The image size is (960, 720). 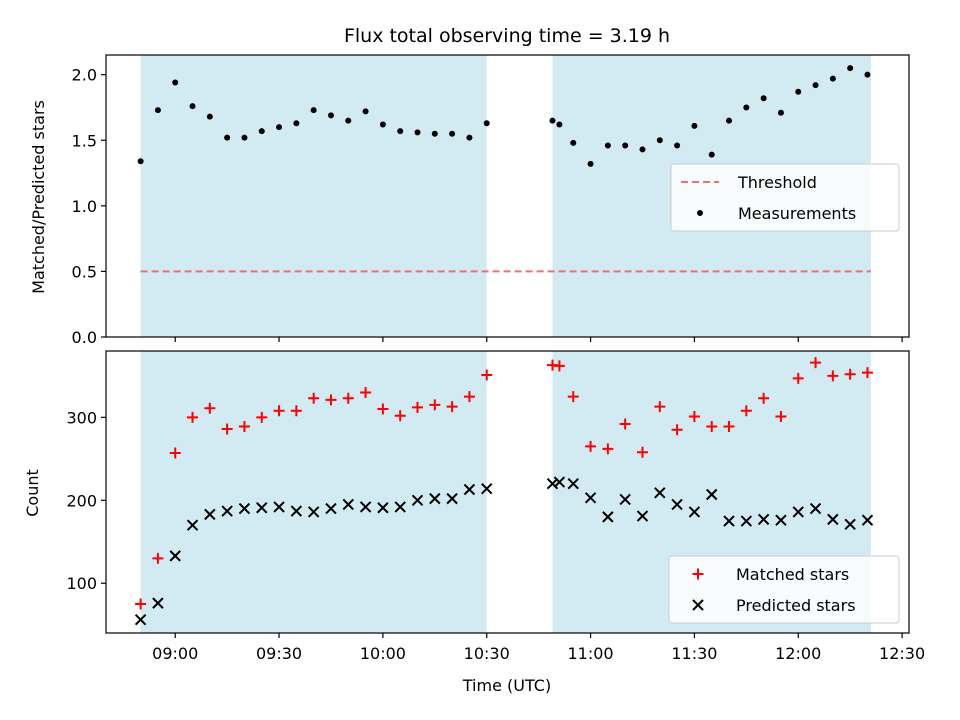 What do you see at coordinates (777, 182) in the screenshot?
I see `legend-label: Threshold` at bounding box center [777, 182].